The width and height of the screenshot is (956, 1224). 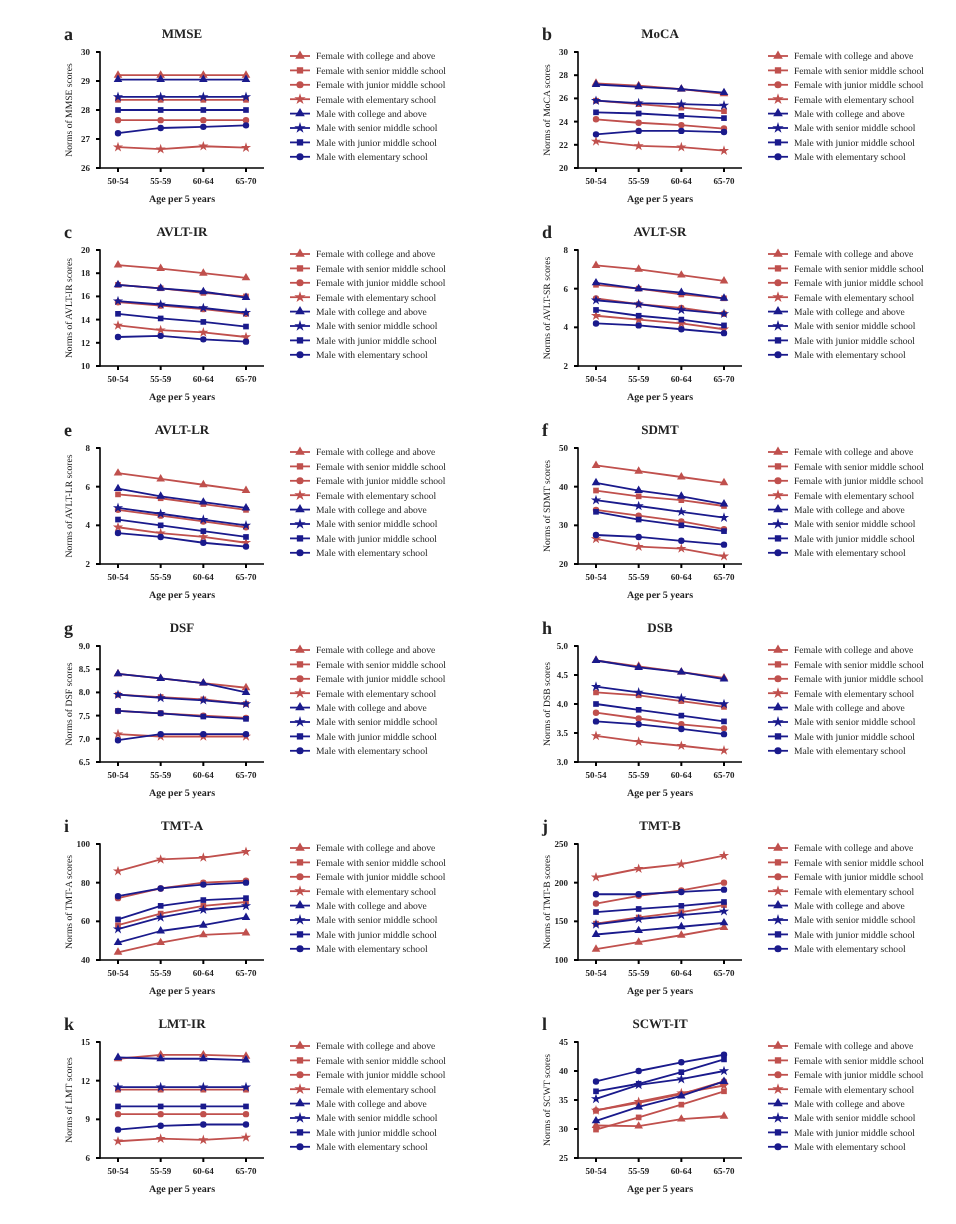 I want to click on text: f, so click(x=546, y=430).